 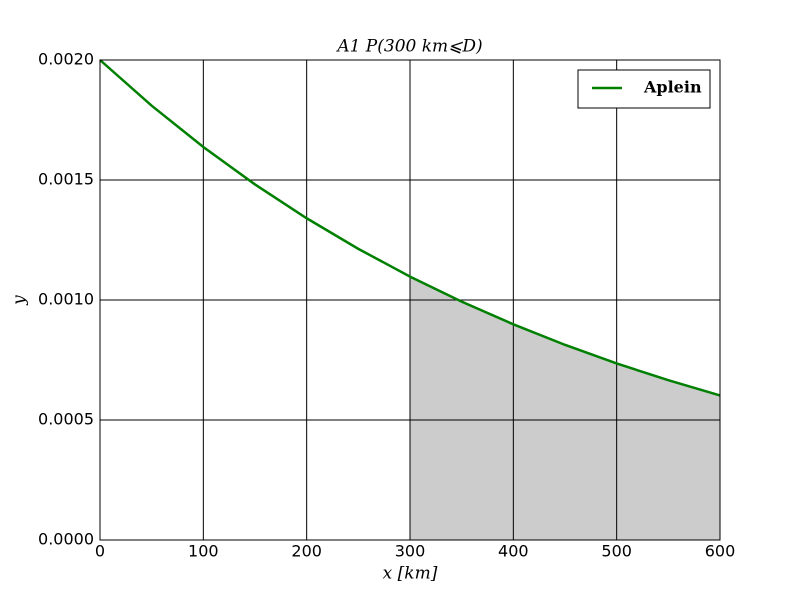 I want to click on x-tick-label: 200, so click(x=306, y=551).